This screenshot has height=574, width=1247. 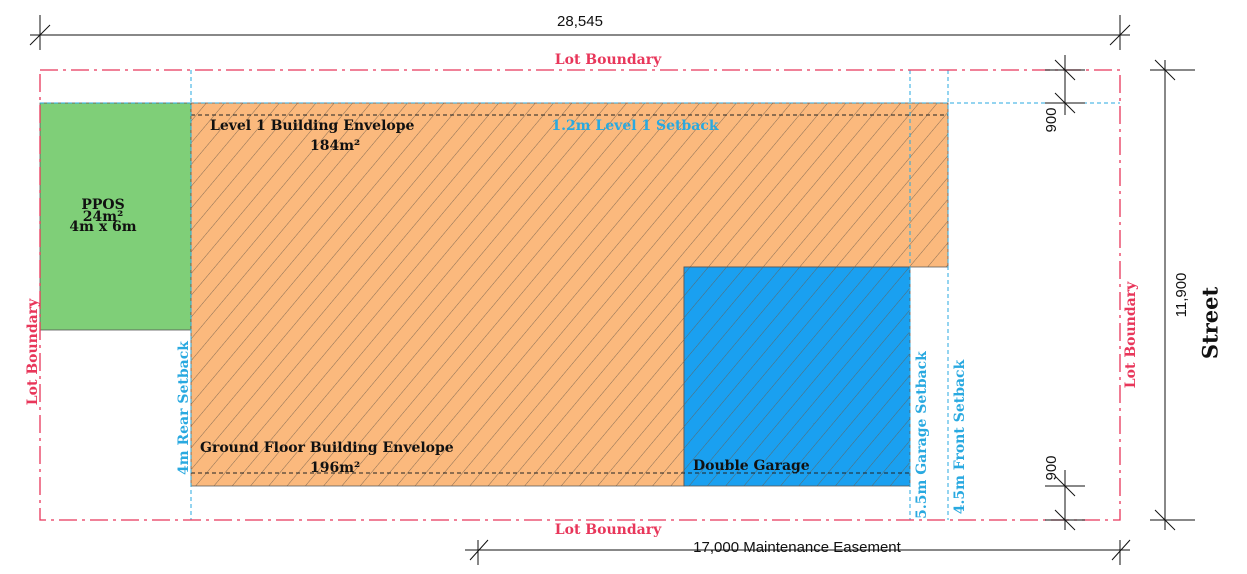 I want to click on garage-label: Double Garage, so click(x=751, y=466).